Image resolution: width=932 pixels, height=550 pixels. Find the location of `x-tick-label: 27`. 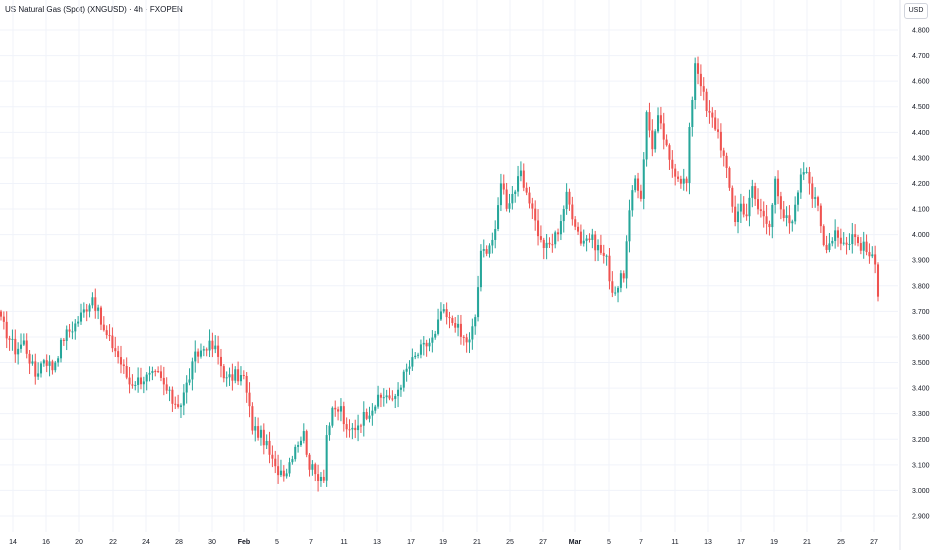

x-tick-label: 27 is located at coordinates (543, 542).